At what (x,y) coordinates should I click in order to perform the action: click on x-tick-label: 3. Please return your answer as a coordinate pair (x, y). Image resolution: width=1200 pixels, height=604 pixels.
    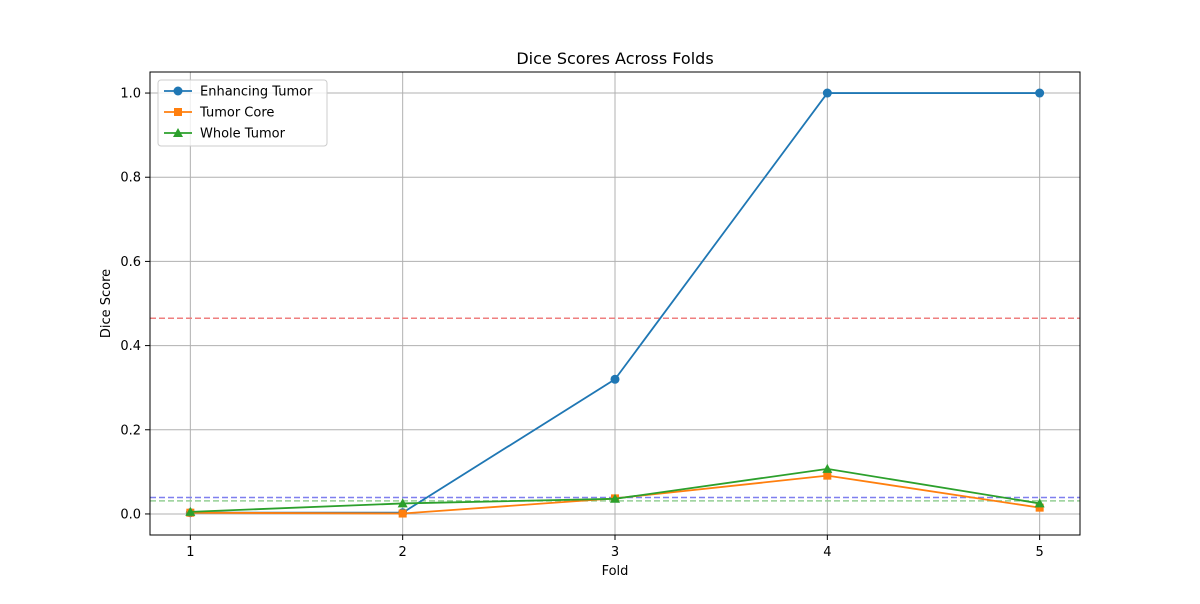
    Looking at the image, I should click on (615, 552).